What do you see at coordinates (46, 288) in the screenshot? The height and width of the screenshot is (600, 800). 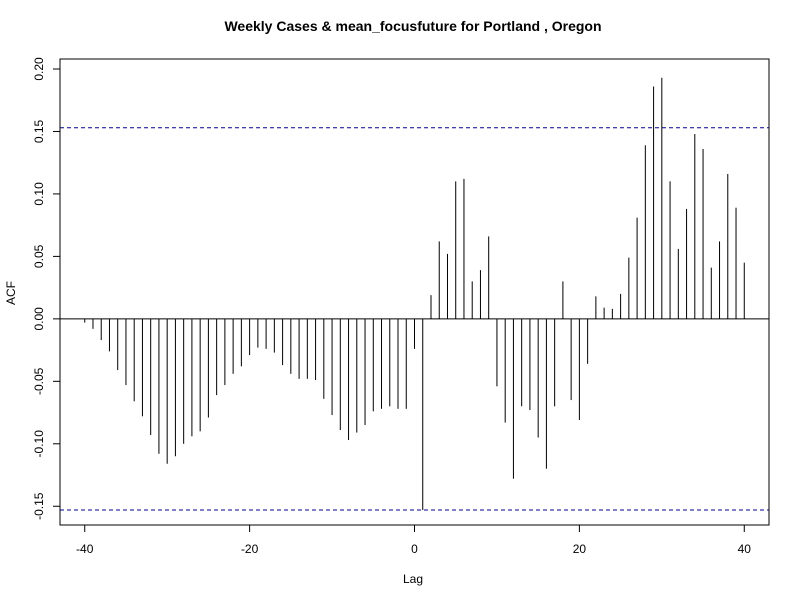 I see `y-axis: -0.15 -0.10 -0.05 0.00 0.05 0.10 0.15 0.20` at bounding box center [46, 288].